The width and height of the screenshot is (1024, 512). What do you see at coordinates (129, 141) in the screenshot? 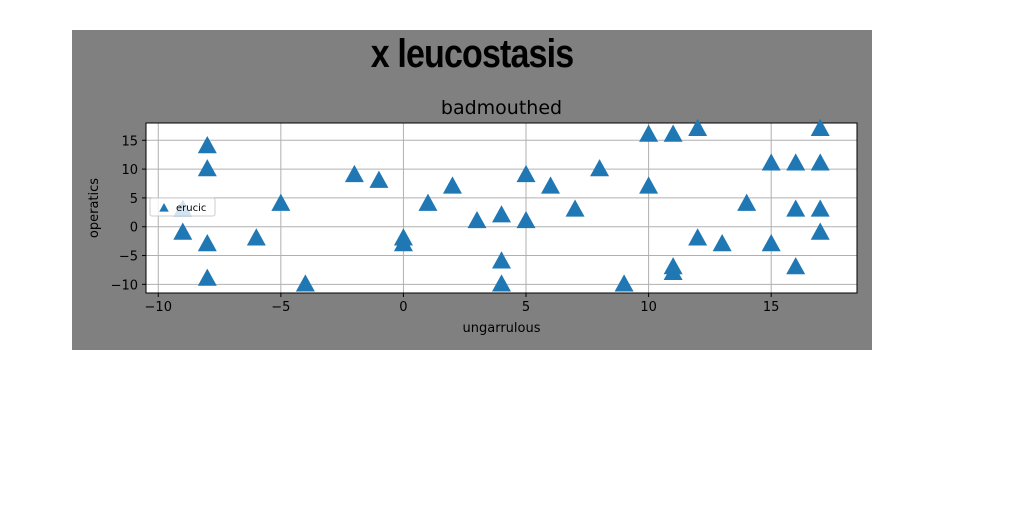
I see `y-tick-label: 15` at bounding box center [129, 141].